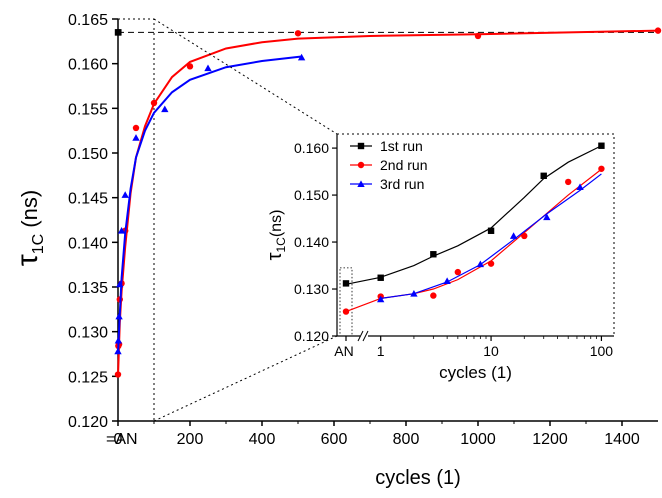 This screenshot has height=498, width=662. Describe the element at coordinates (88, 422) in the screenshot. I see `main-y-tick-label: 0.120` at that location.